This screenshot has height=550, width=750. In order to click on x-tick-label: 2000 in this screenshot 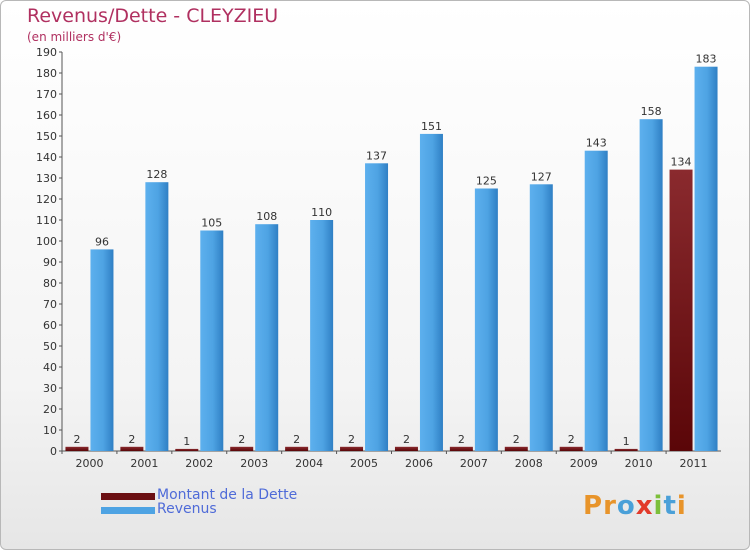, I will do `click(89, 463)`.